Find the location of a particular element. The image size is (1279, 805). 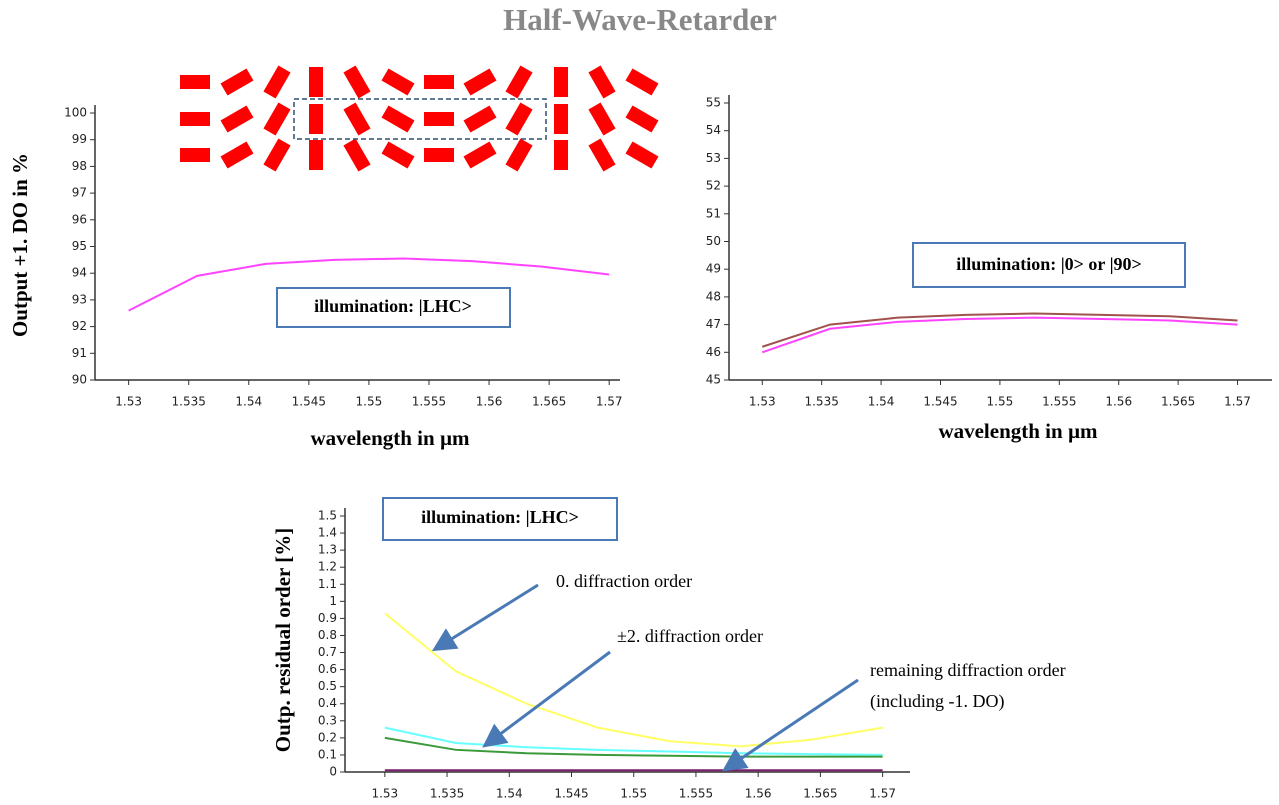

y-tick-label: 0.2 is located at coordinates (327, 737).